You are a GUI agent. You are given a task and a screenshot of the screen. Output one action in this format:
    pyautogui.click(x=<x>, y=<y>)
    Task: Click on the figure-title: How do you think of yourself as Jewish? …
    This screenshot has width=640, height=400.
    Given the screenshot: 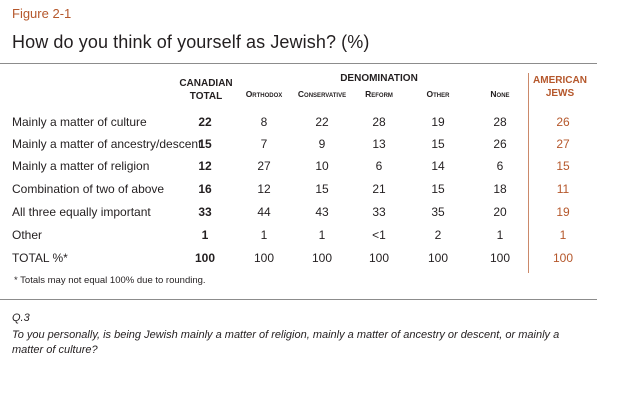 What is the action you would take?
    pyautogui.click(x=191, y=42)
    